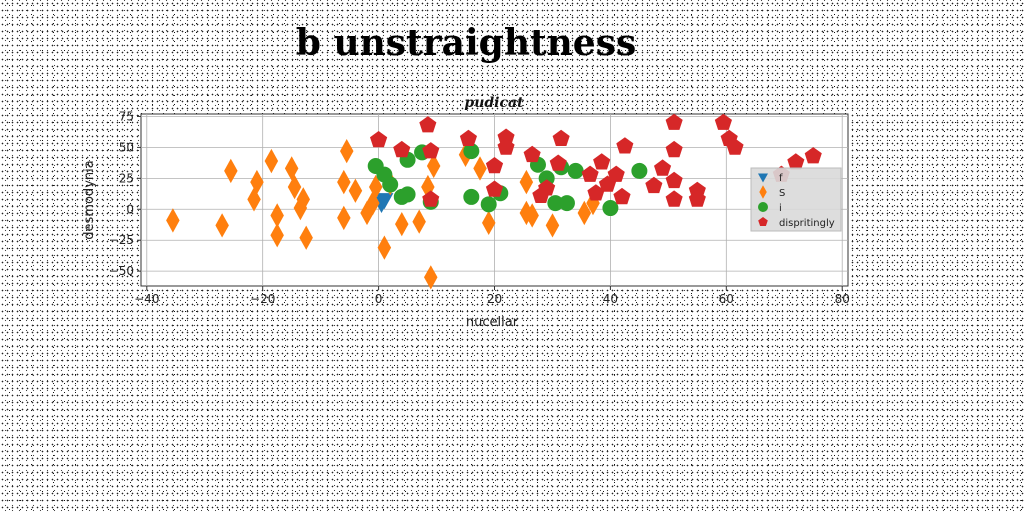  I want to click on legend-label: dispritingly, so click(807, 223).